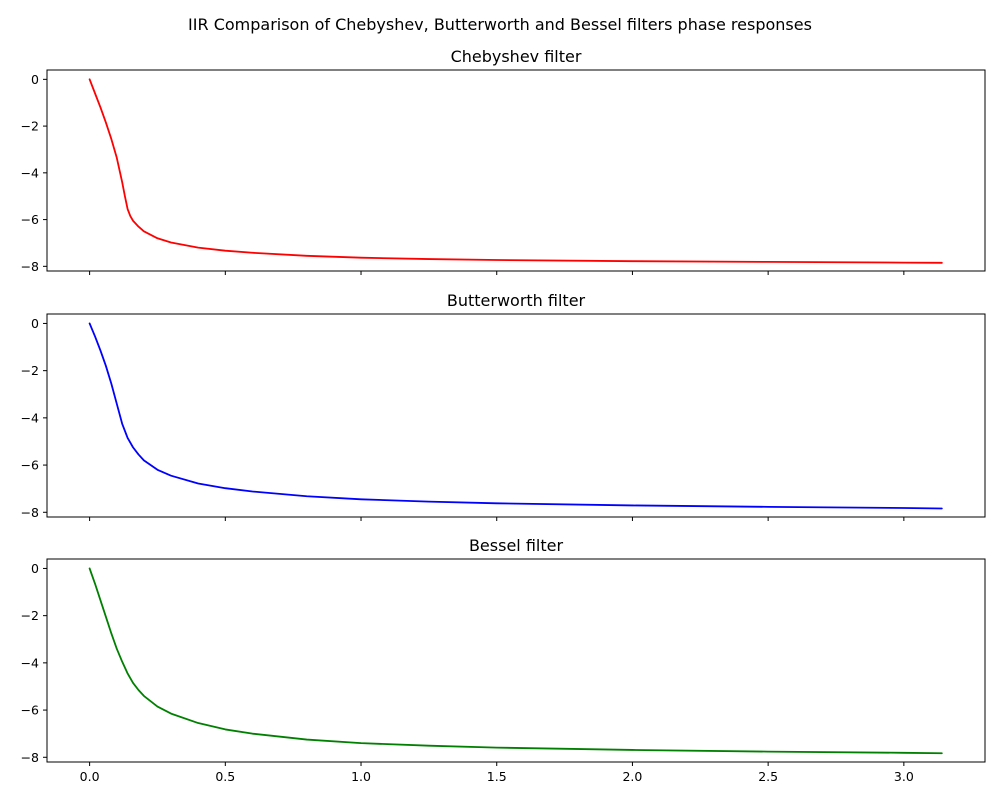 This screenshot has height=800, width=1000. I want to click on axes-title: Bessel filter, so click(516, 545).